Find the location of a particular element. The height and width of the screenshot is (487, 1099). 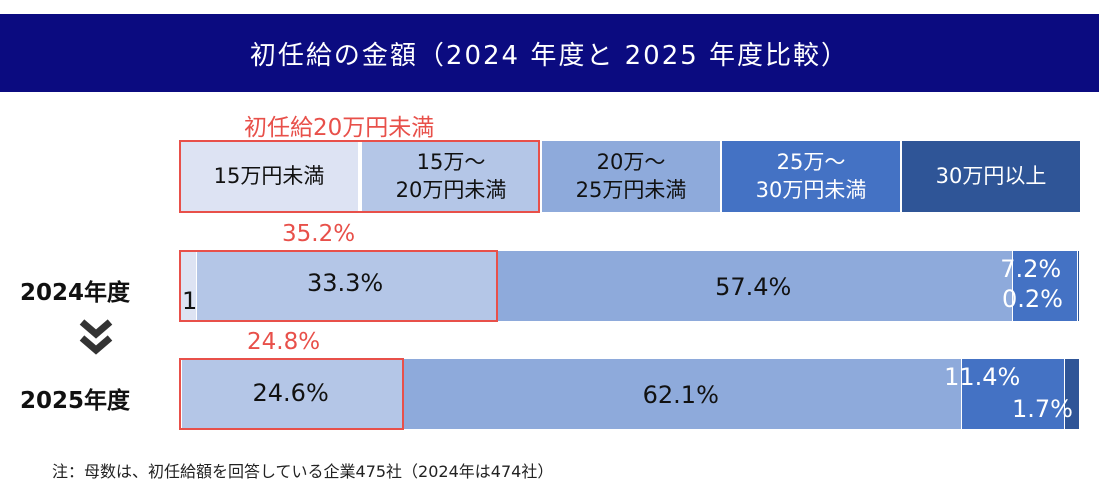

legend-item: 25万～ 30万円未満 is located at coordinates (811, 176).